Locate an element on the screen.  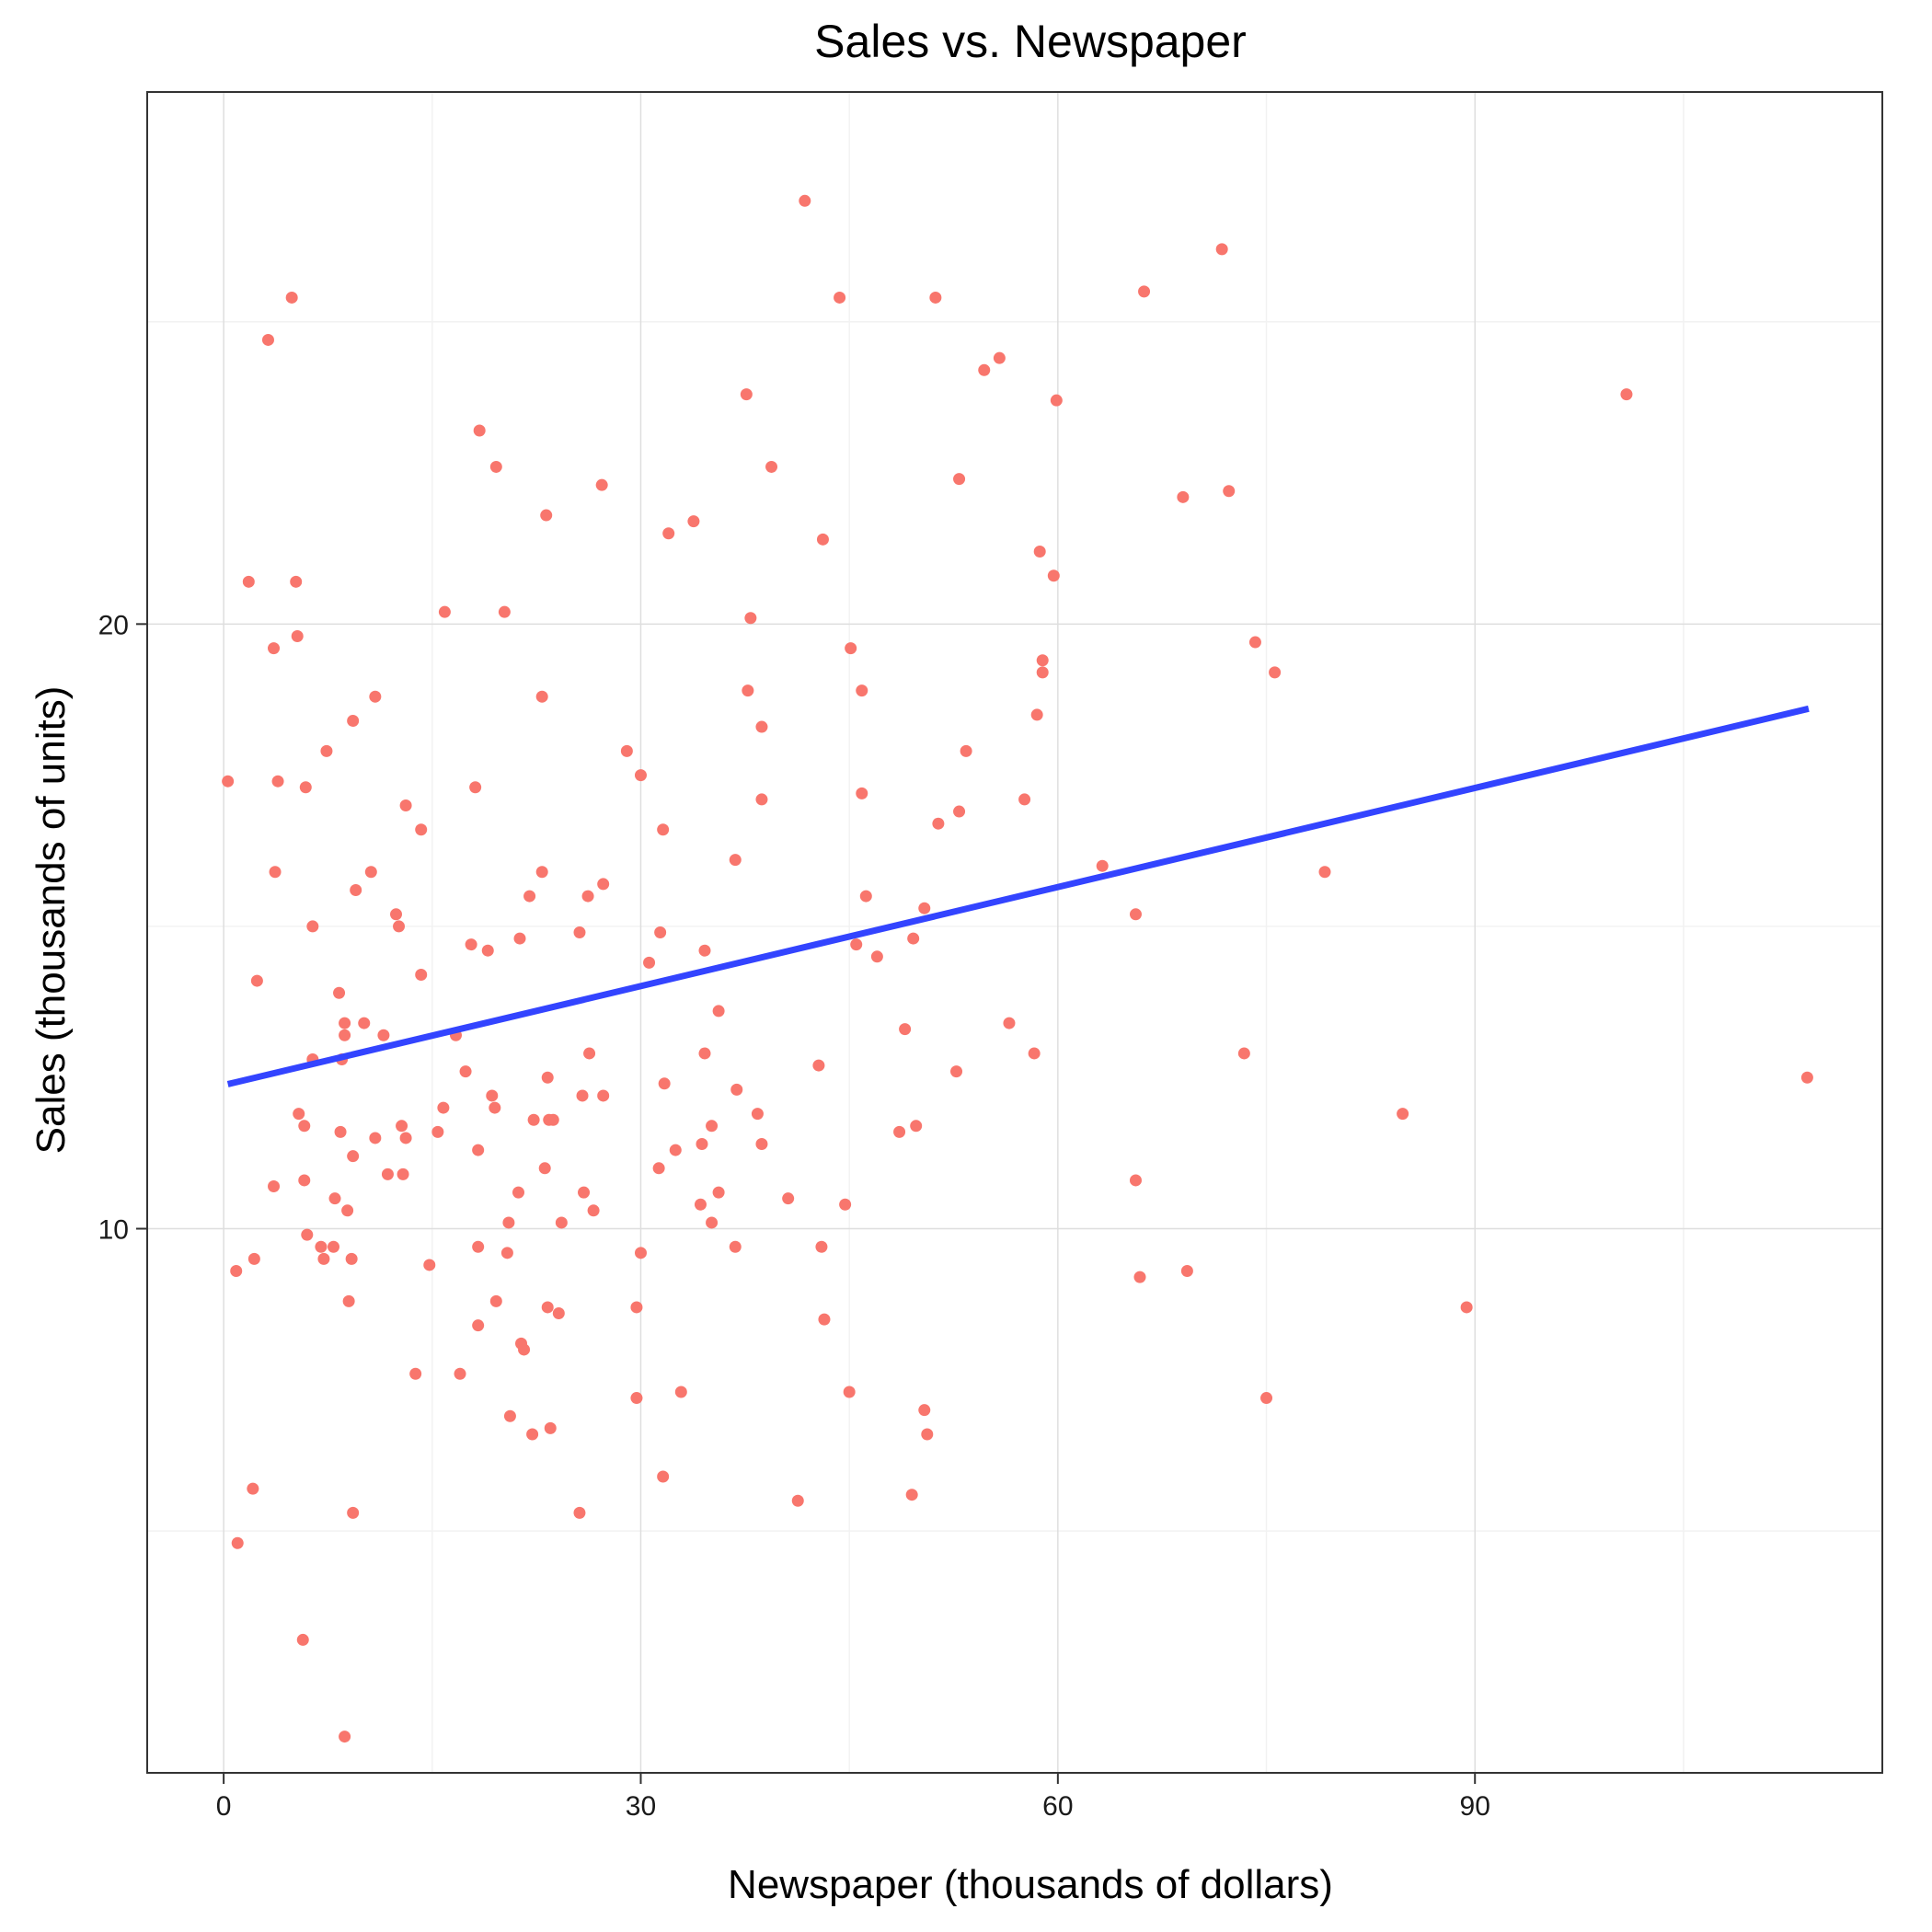
y-axis-label: Sales (thousands of units) is located at coordinates (51, 920).